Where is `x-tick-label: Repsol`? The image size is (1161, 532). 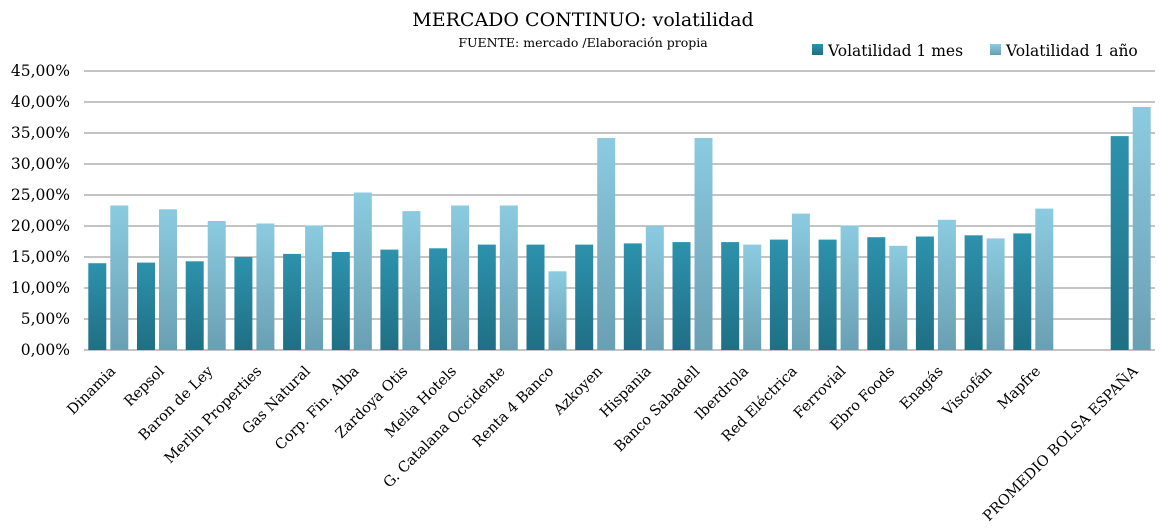 x-tick-label: Repsol is located at coordinates (144, 386).